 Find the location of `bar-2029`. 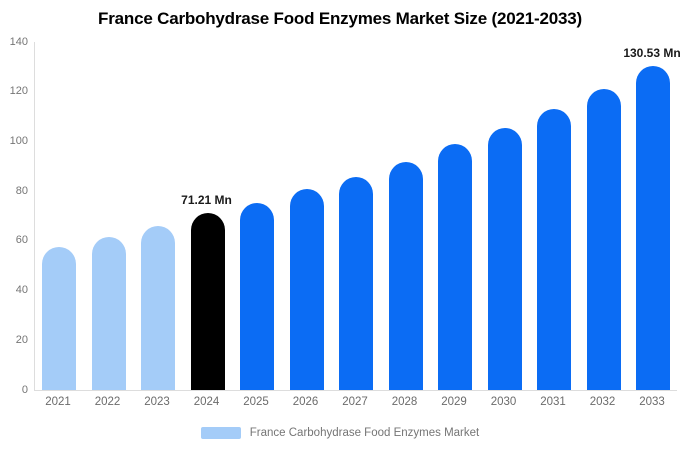

bar-2029 is located at coordinates (455, 266).